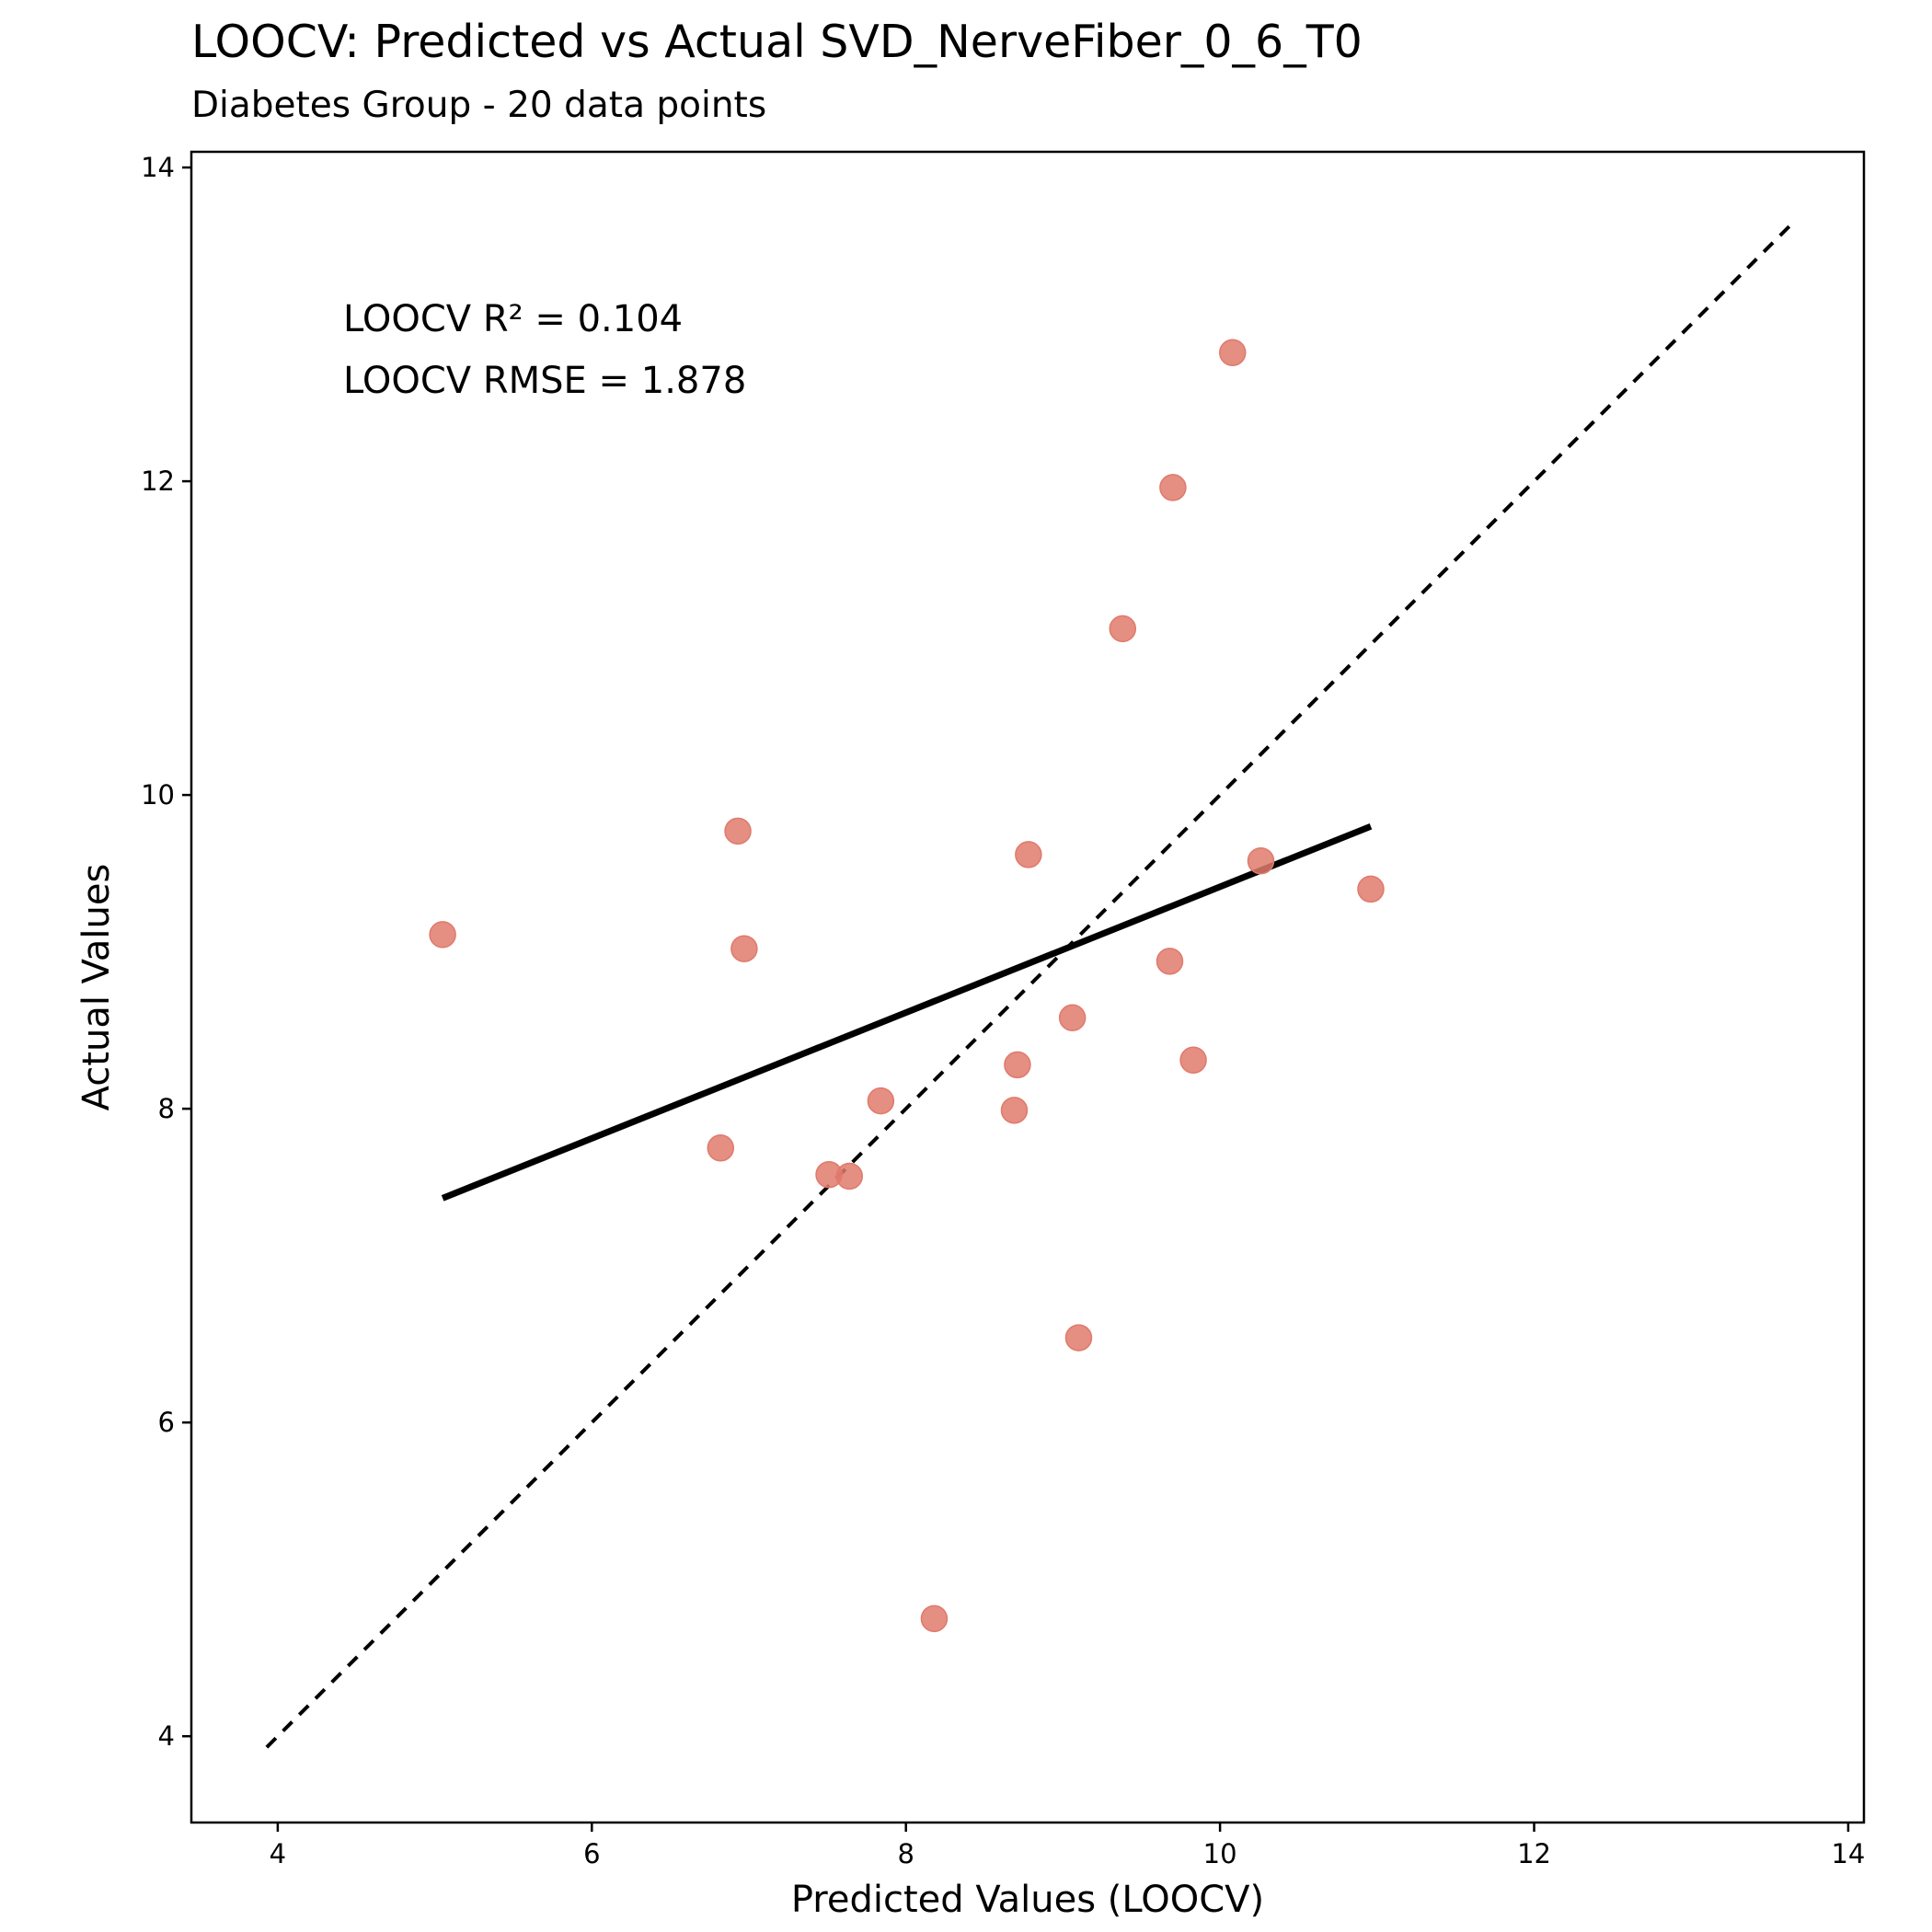 Image resolution: width=1932 pixels, height=1932 pixels. Describe the element at coordinates (478, 105) in the screenshot. I see `chart-subtitle: Diabetes Group - 20 data points` at that location.